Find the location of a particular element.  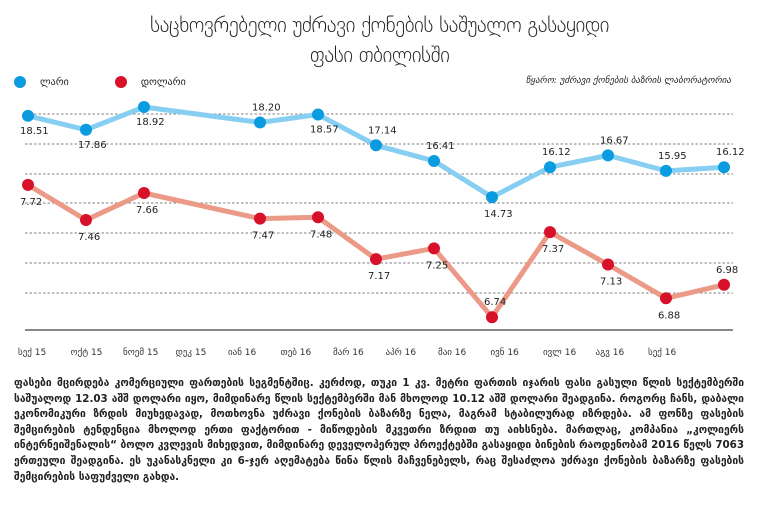

x-tick-label: აგვ 16 is located at coordinates (610, 353).